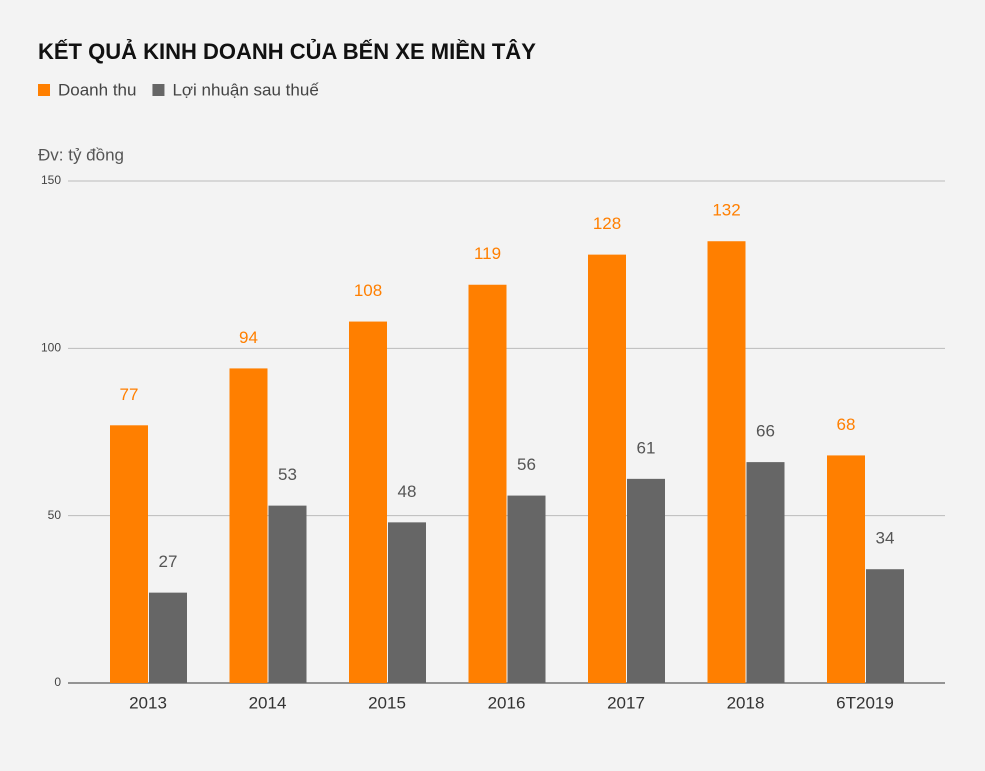 The image size is (985, 771). What do you see at coordinates (248, 337) in the screenshot?
I see `value-label: 94` at bounding box center [248, 337].